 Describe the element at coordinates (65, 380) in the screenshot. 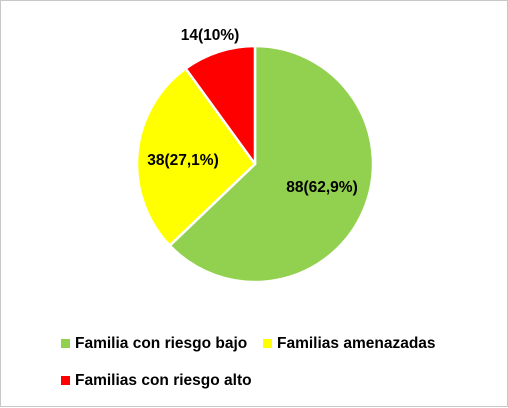

I see `legend-swatch-familias-con-riesgo-alto` at that location.